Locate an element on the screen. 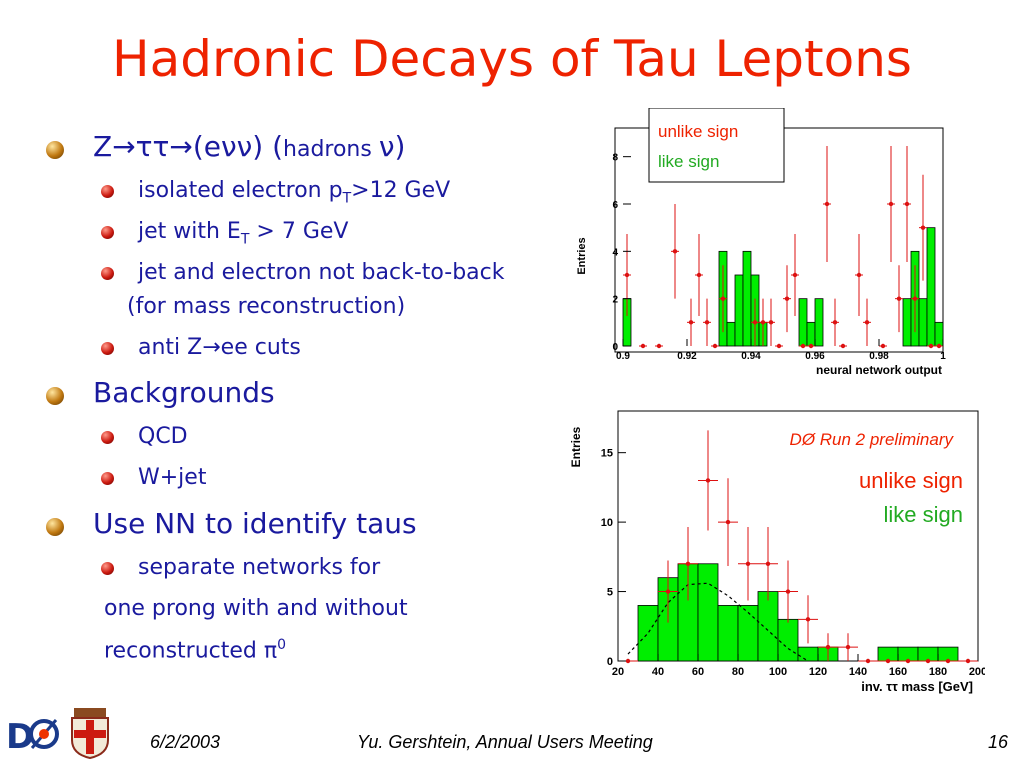 The width and height of the screenshot is (1024, 768). x-tick-label: 0.9 is located at coordinates (623, 356).